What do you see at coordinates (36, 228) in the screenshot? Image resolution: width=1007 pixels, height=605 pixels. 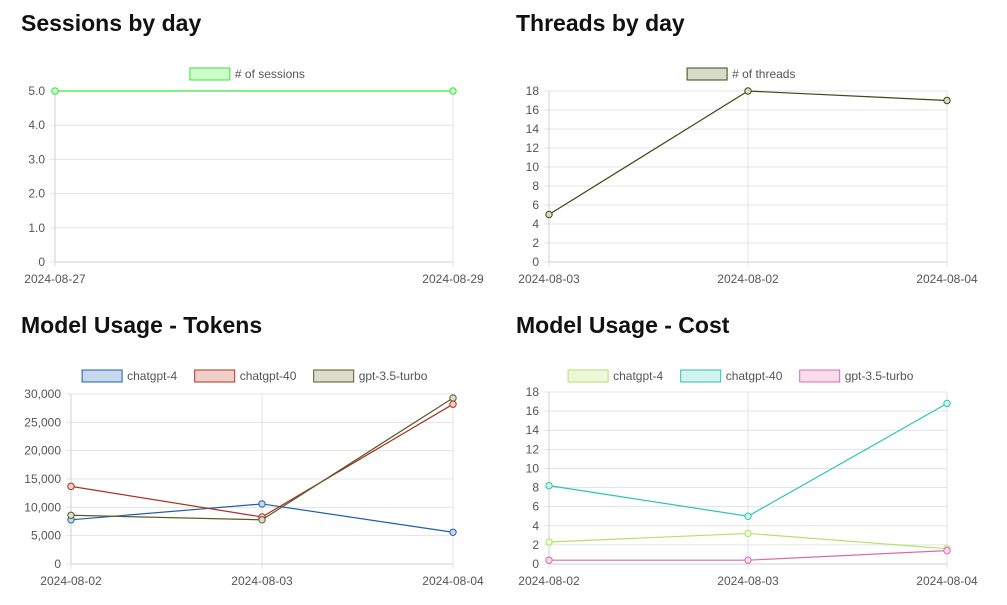 I see `y-tick-label: 1.0` at bounding box center [36, 228].